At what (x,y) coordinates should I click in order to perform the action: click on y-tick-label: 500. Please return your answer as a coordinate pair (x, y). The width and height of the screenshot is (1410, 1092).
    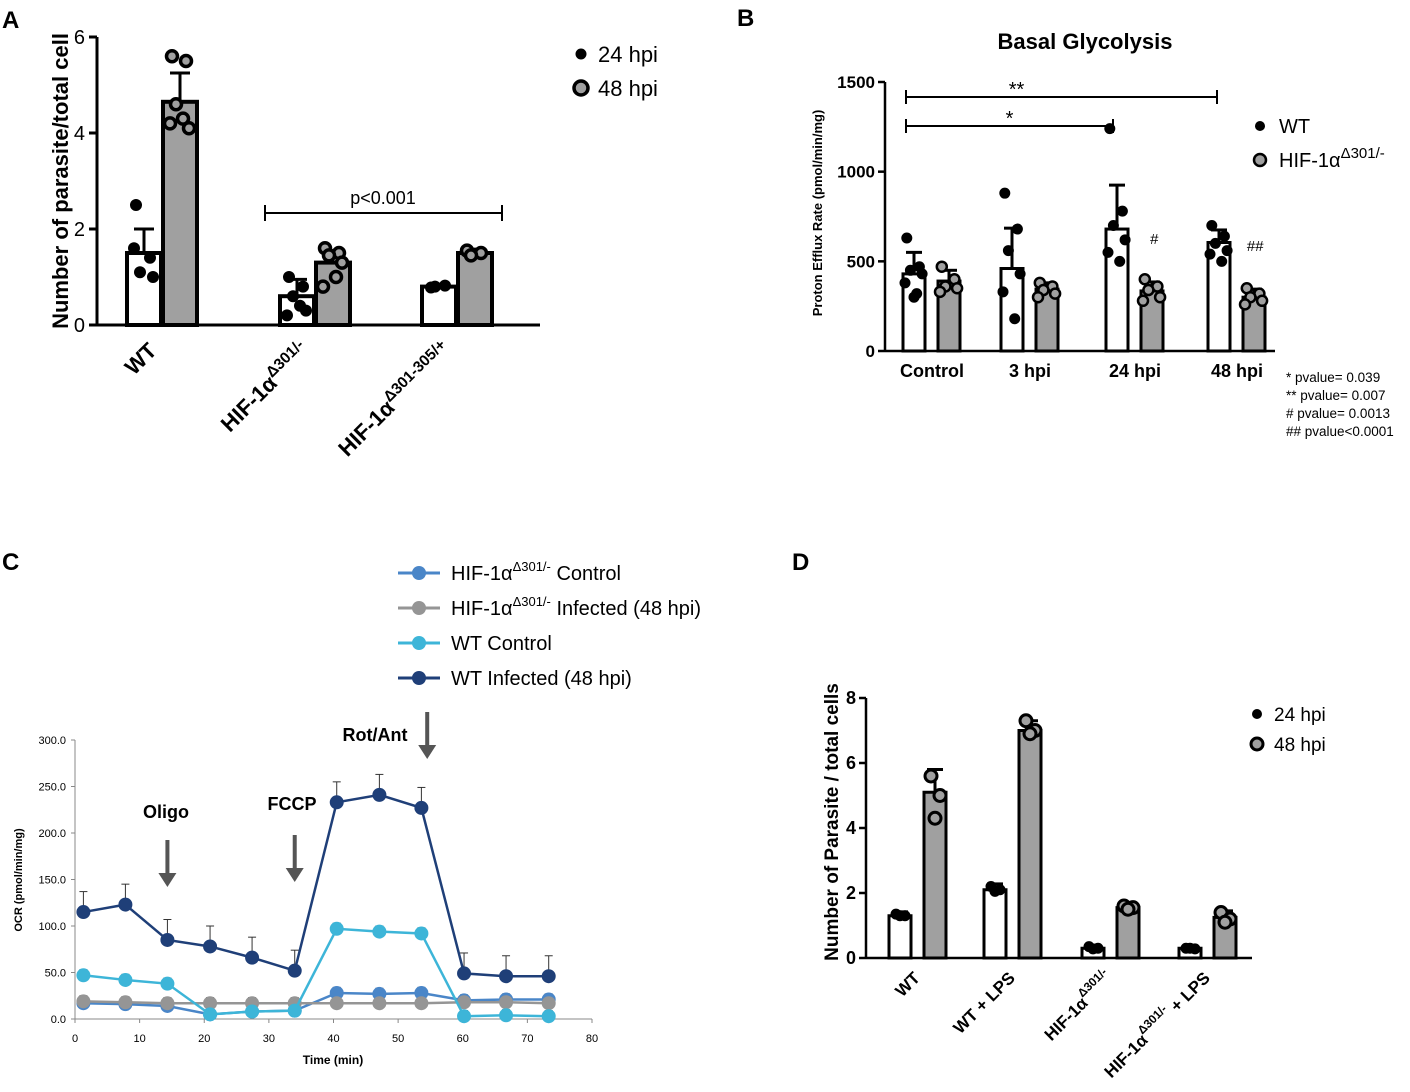
    Looking at the image, I should click on (861, 261).